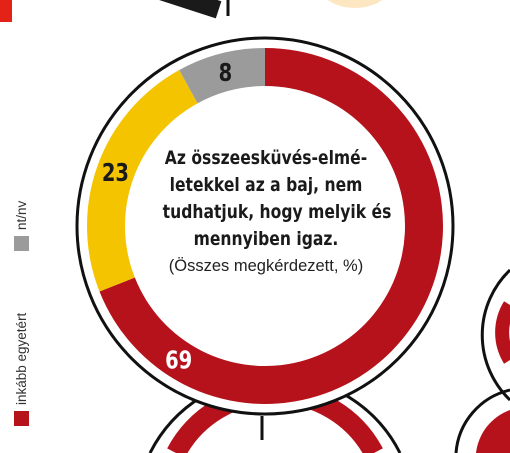 The height and width of the screenshot is (453, 510). Describe the element at coordinates (142, 181) in the screenshot. I see `donut-slice-yellow` at that location.